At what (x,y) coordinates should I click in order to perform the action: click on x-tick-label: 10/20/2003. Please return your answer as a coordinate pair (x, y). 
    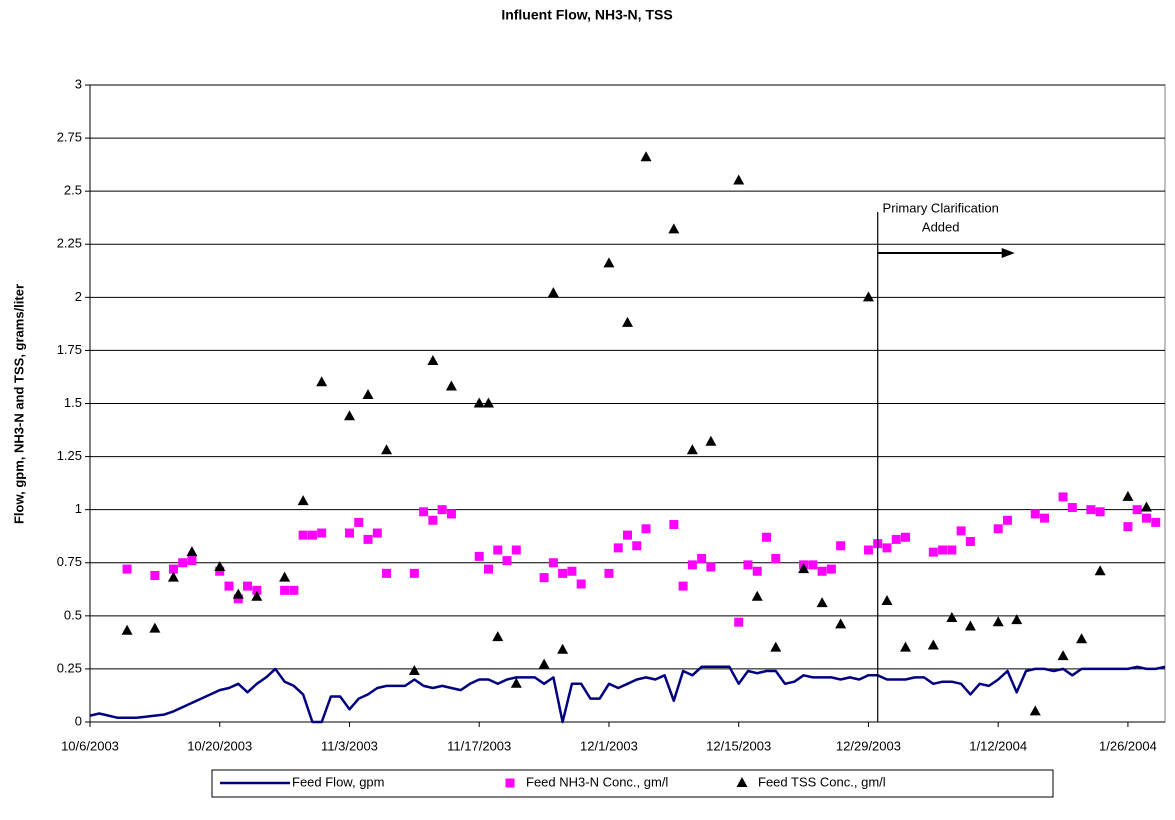
    Looking at the image, I should click on (219, 745).